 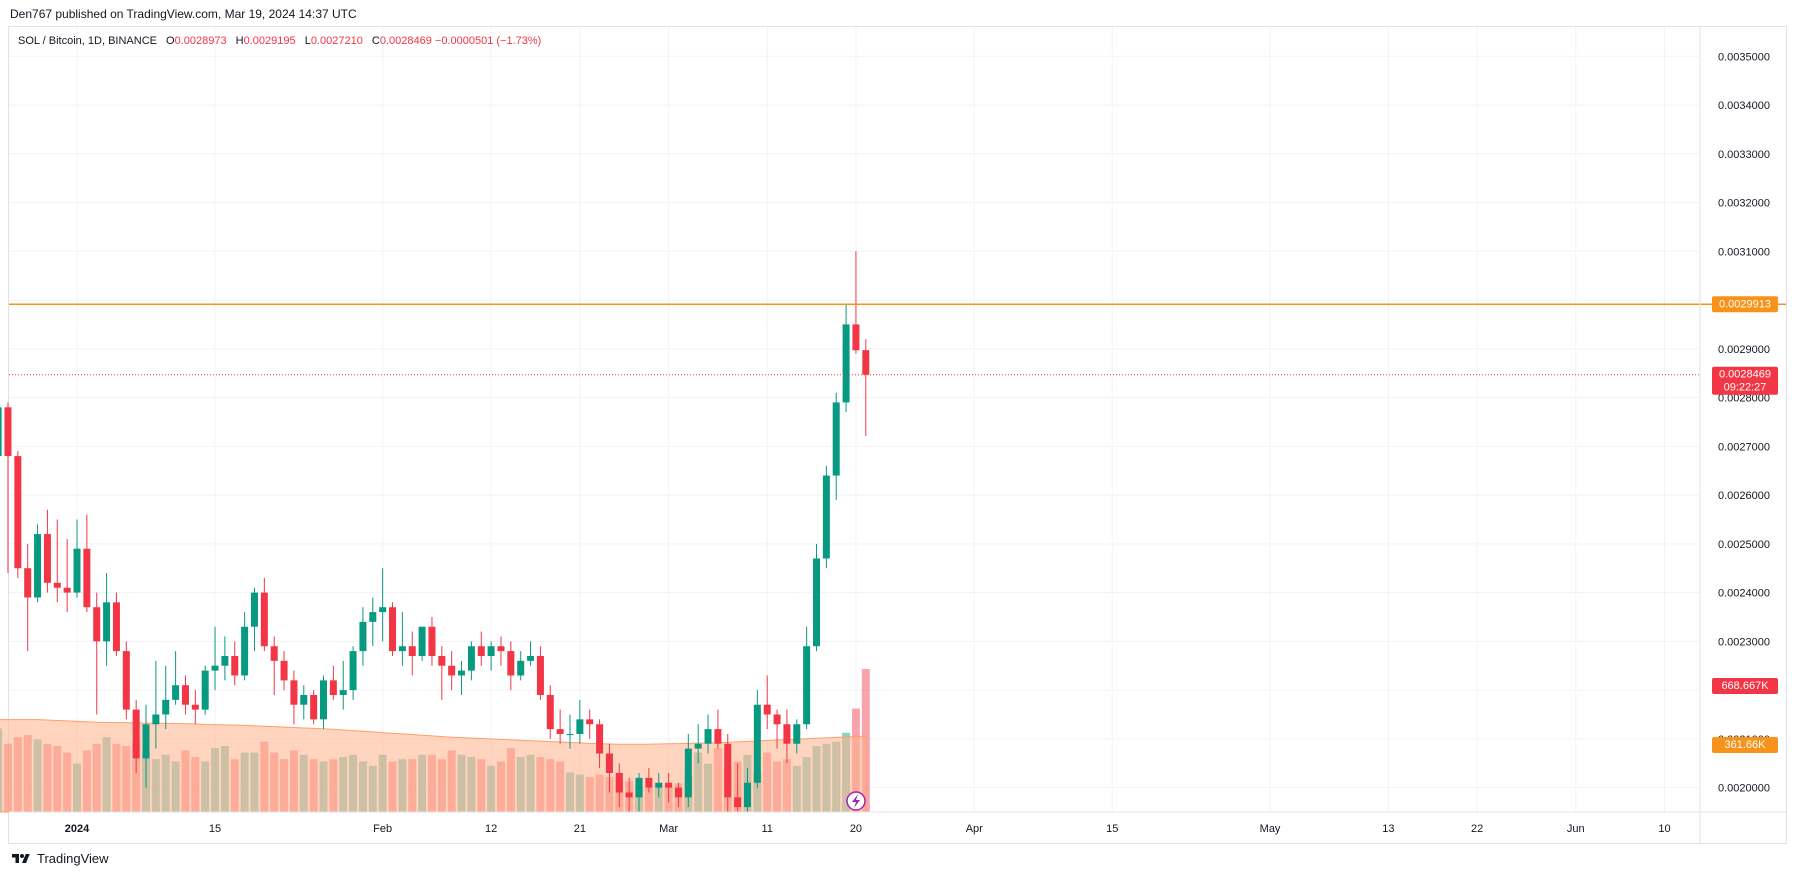 I want to click on tradingview-logo-icon, so click(x=21, y=858).